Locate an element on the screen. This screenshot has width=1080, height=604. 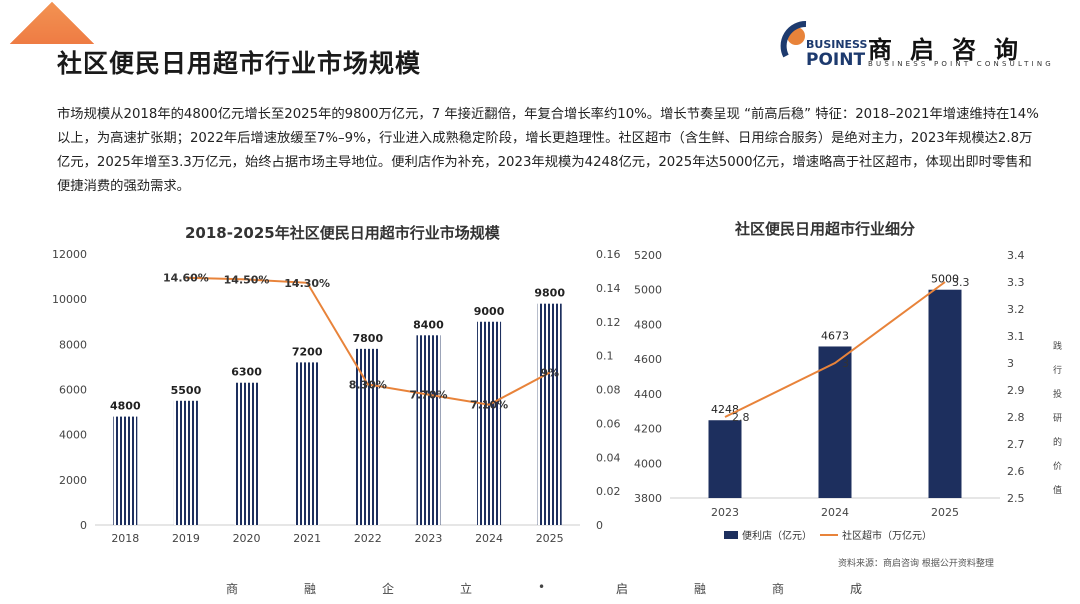
chart2-title: 社区便民日用超市行业细分 is located at coordinates (825, 229).